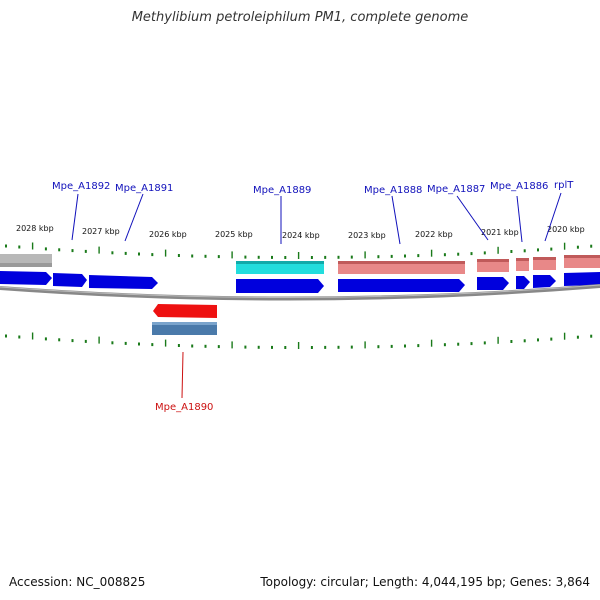  I want to click on scale-label: 2028 kbp, so click(35, 228).